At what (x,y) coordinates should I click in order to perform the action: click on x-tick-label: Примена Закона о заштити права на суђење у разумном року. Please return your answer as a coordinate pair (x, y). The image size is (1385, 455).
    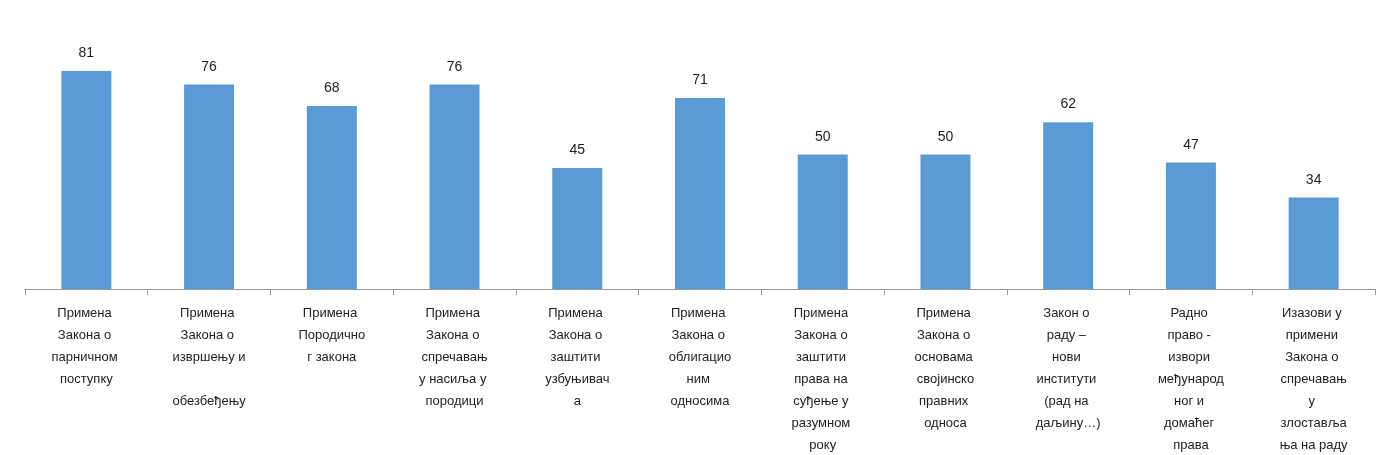
    Looking at the image, I should click on (822, 378).